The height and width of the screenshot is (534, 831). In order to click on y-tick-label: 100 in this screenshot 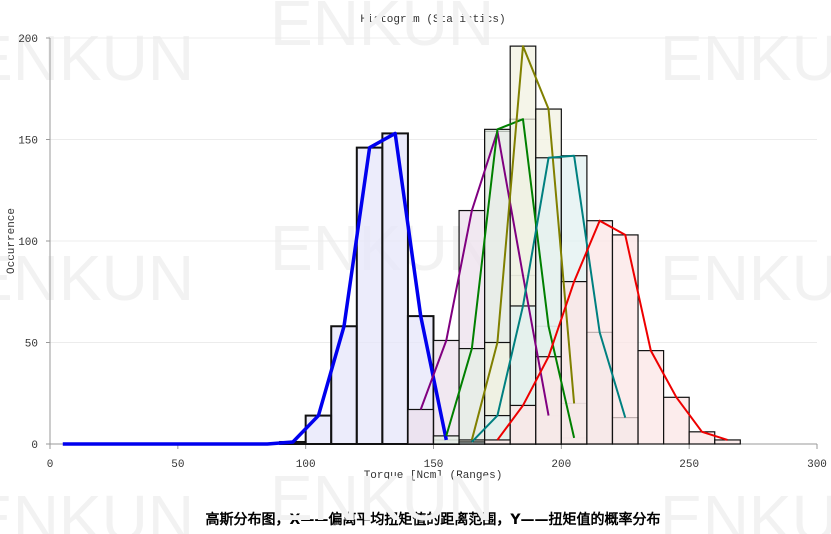, I will do `click(28, 243)`.